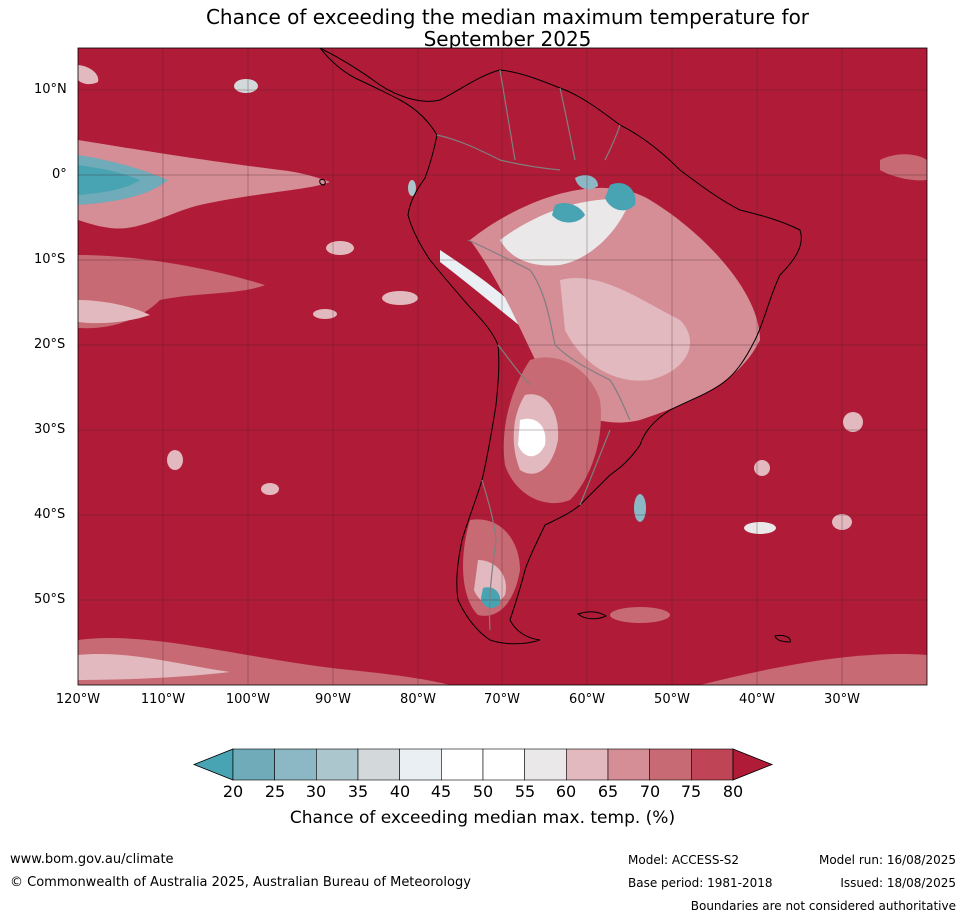 This screenshot has width=965, height=919. I want to click on lon-label-70w: 70°W, so click(502, 699).